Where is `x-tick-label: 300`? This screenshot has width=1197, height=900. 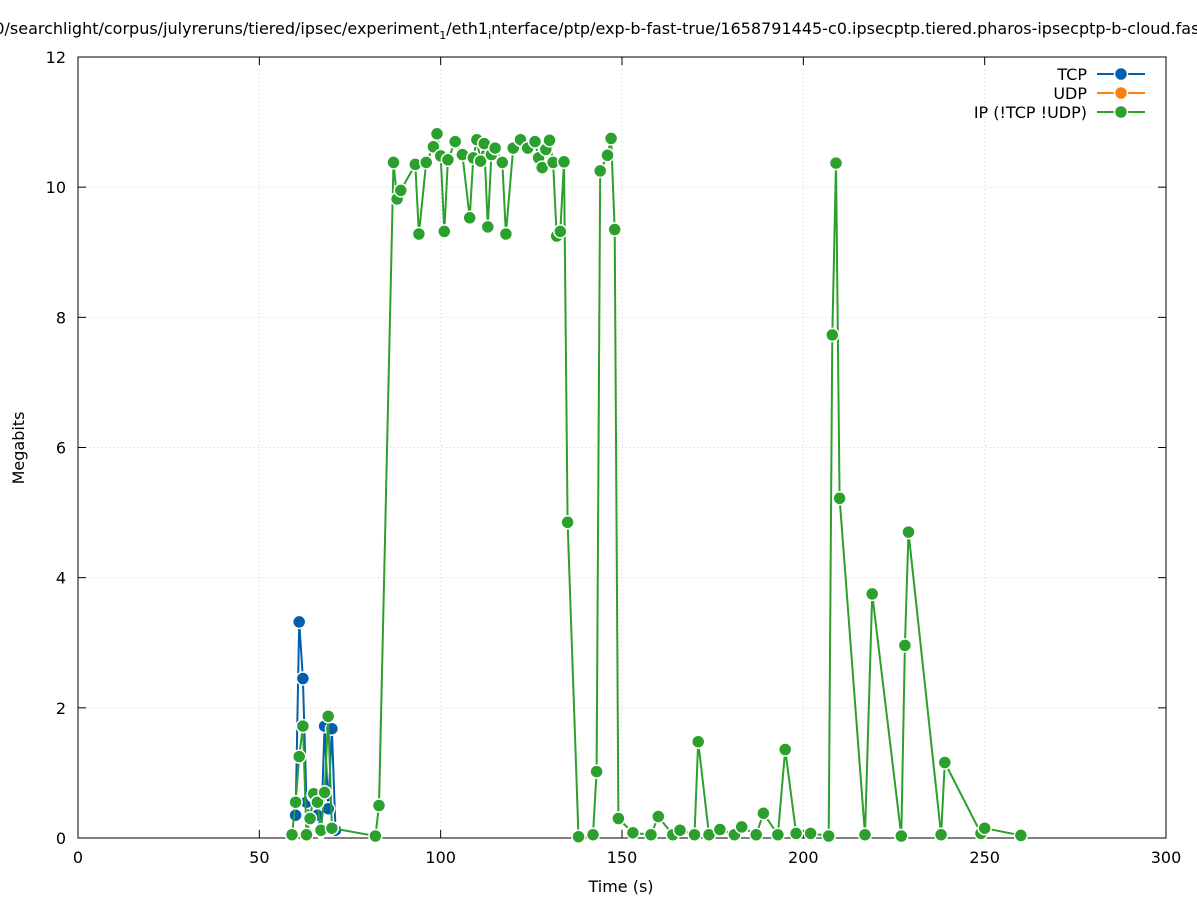
x-tick-label: 300 is located at coordinates (1166, 857).